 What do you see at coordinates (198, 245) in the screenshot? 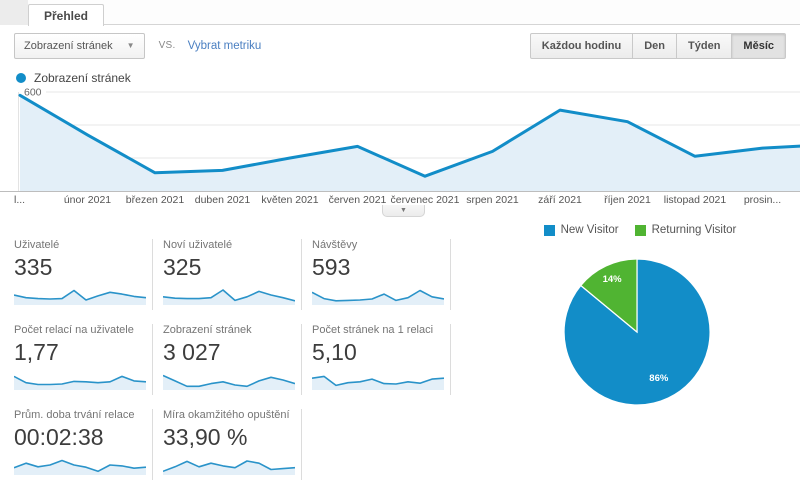
I see `metric-label: Noví uživatelé` at bounding box center [198, 245].